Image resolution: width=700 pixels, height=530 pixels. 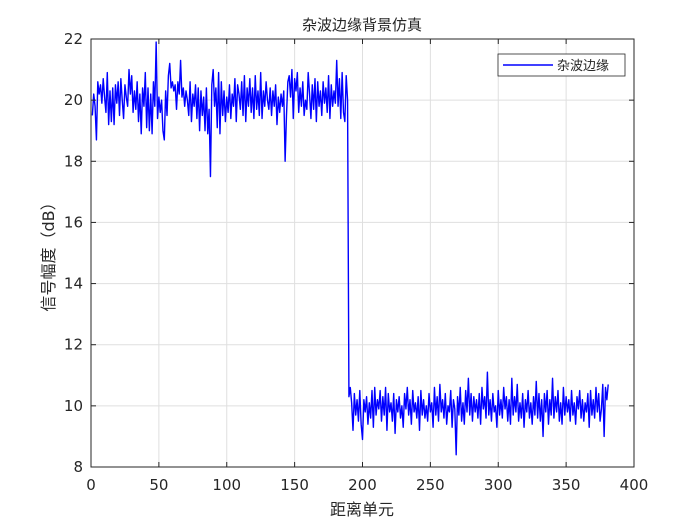 I want to click on x-axis-label: 距离单元, so click(x=362, y=509).